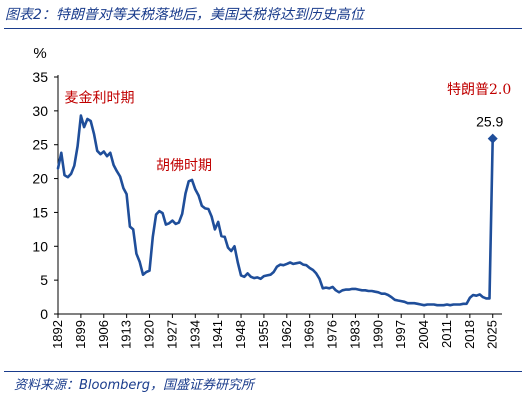 This screenshot has width=526, height=400. Describe the element at coordinates (286, 334) in the screenshot. I see `x-tick-label: 1962` at that location.